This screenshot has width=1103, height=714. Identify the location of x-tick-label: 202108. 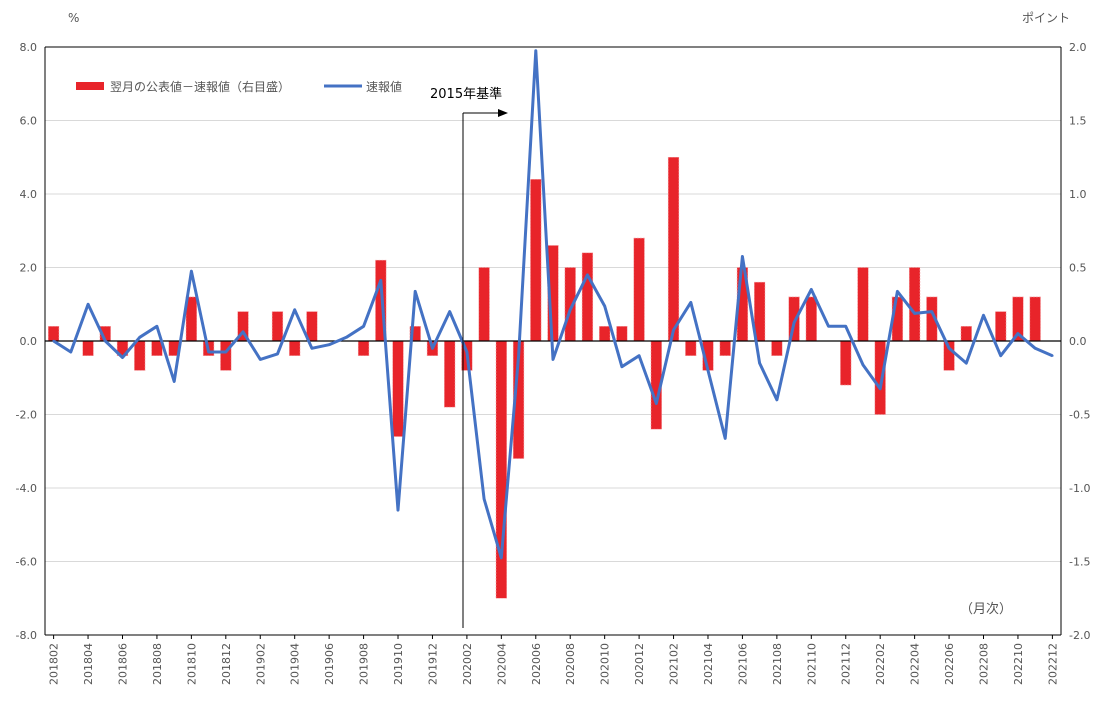
(777, 664).